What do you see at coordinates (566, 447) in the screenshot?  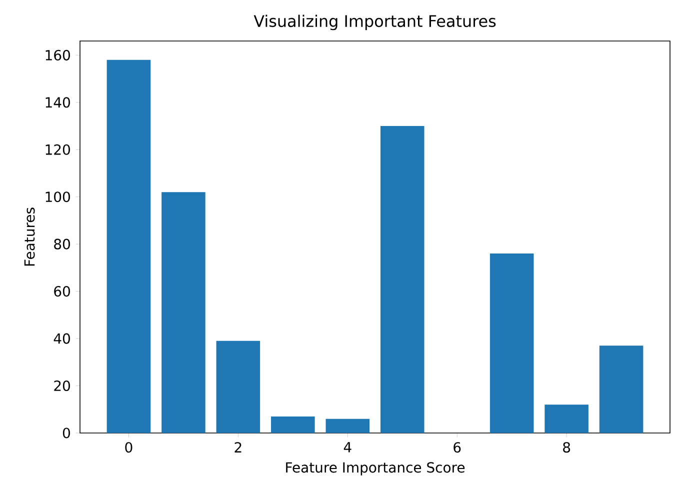 I see `x-tick-label: 8` at bounding box center [566, 447].